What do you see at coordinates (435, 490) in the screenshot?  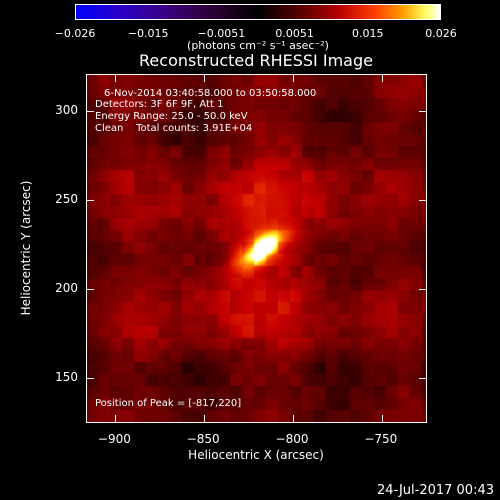 I see `timestamp: 24-Jul-2017 00:43` at bounding box center [435, 490].